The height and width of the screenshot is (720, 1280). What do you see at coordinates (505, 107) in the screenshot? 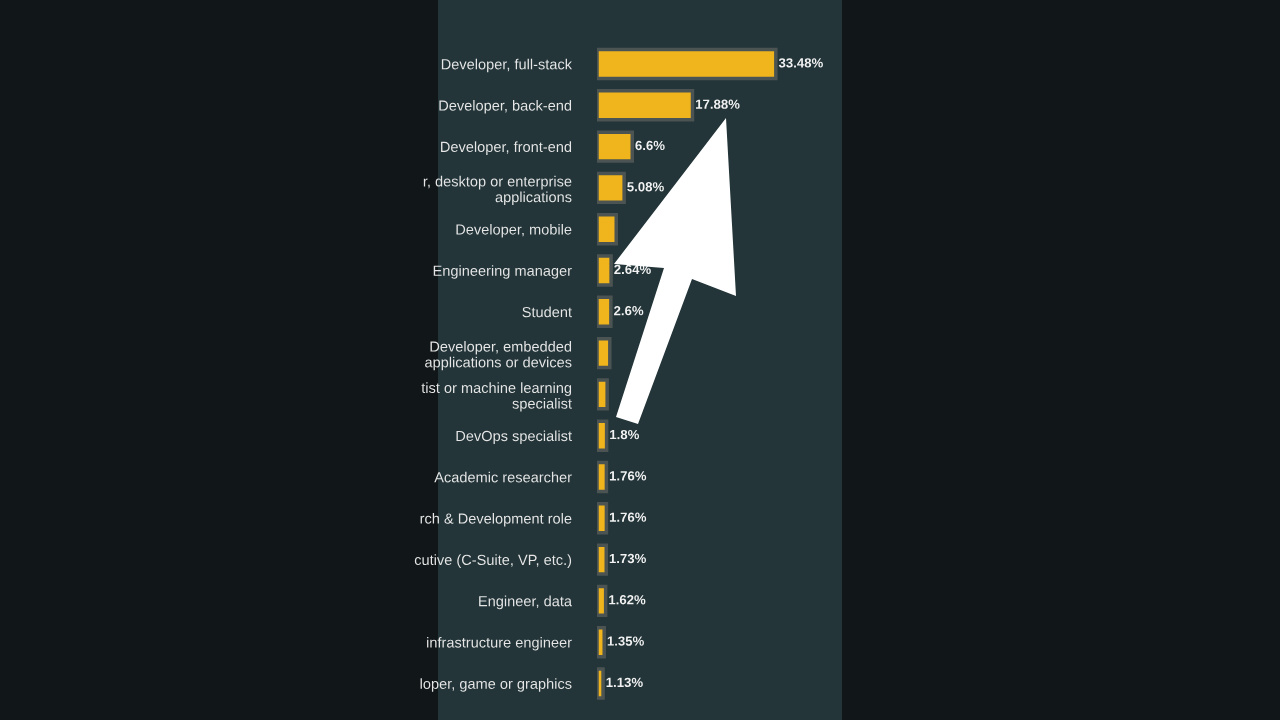
I see `y-tick-label: Developer, back-end` at bounding box center [505, 107].